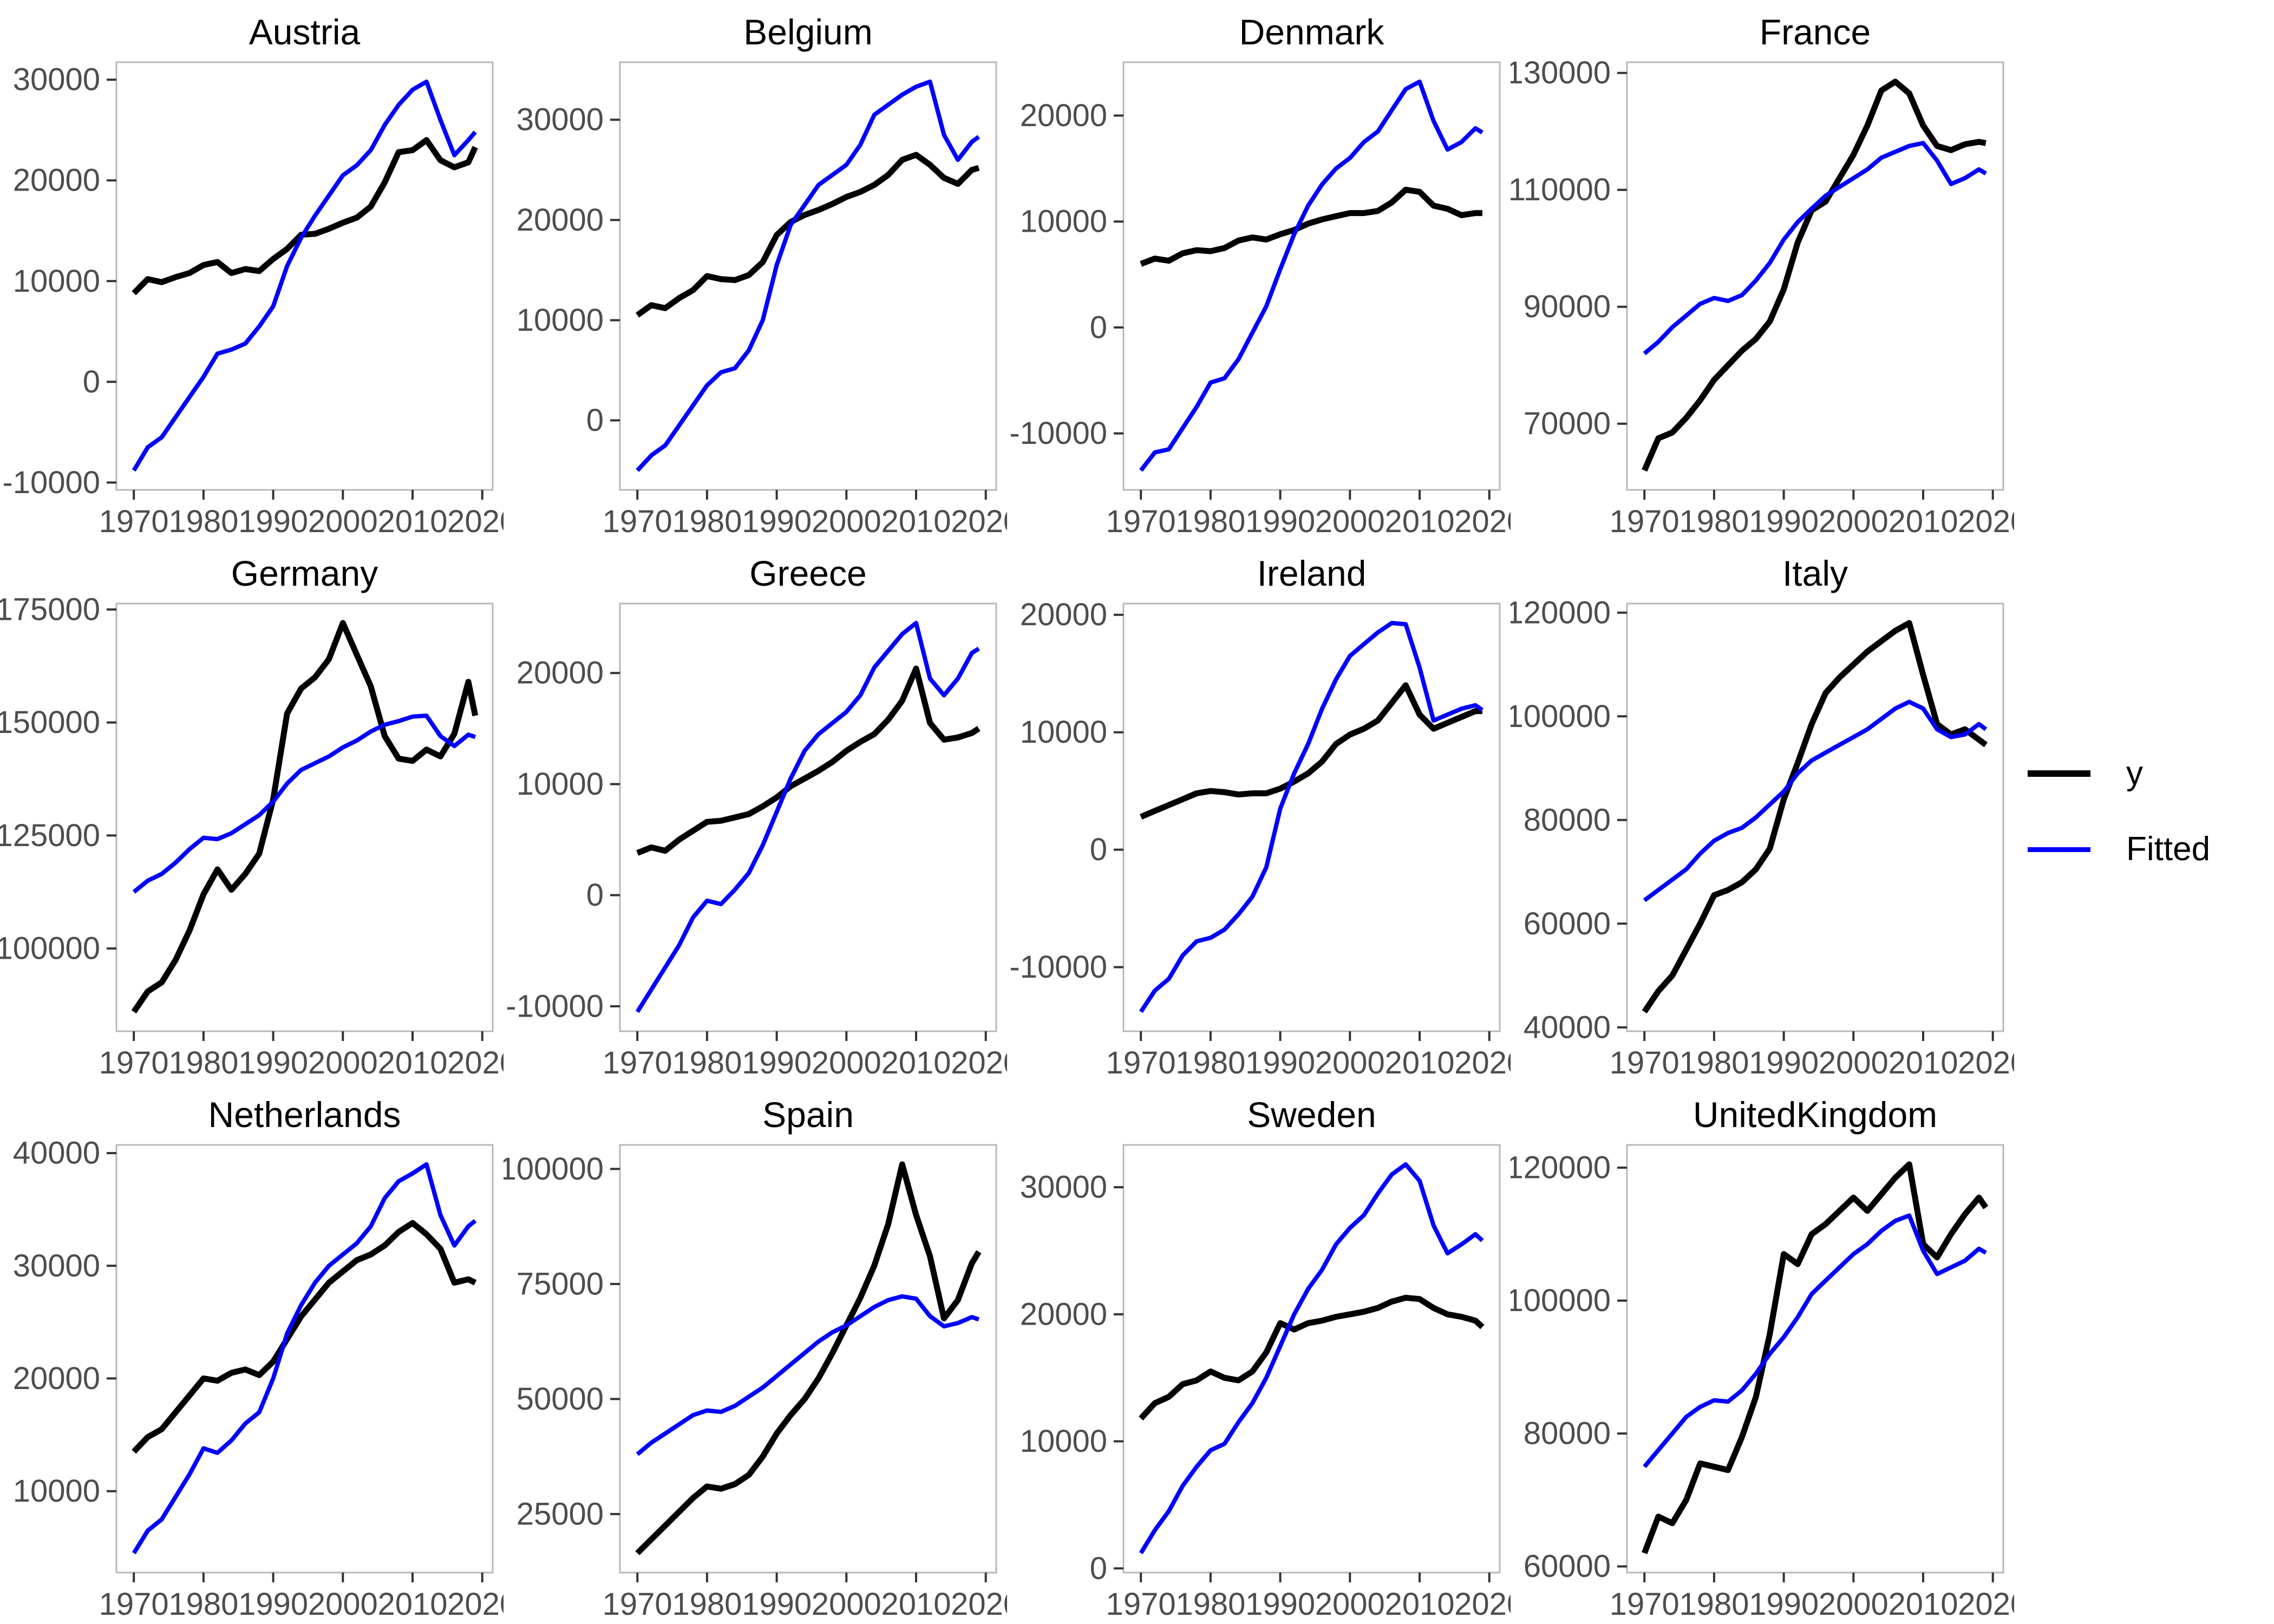  I want to click on facet-title: Ireland, so click(1312, 573).